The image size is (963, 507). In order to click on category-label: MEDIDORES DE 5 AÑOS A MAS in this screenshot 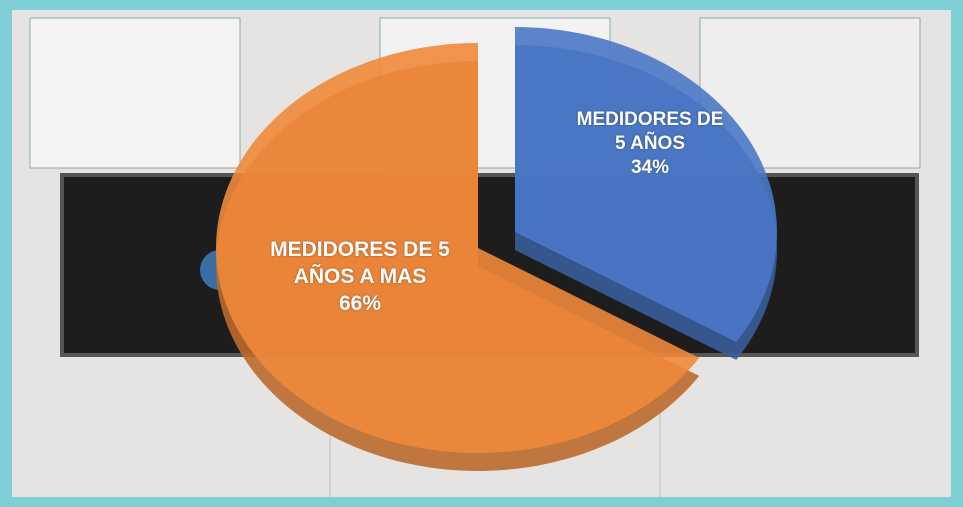, I will do `click(360, 263)`.